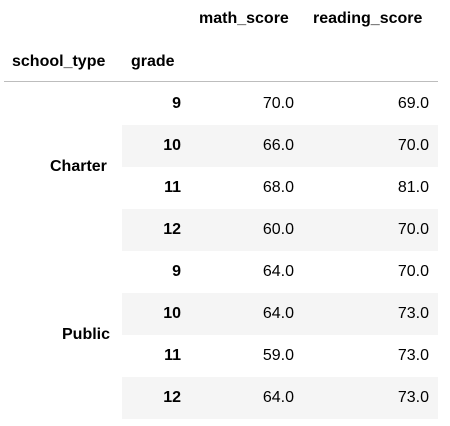  I want to click on group-label-charter: Charter, so click(78, 166).